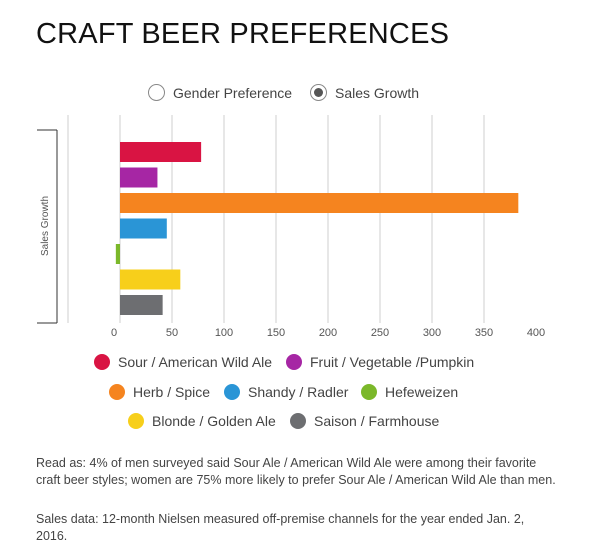 The width and height of the screenshot is (594, 560). I want to click on x-tick-label: 150, so click(276, 333).